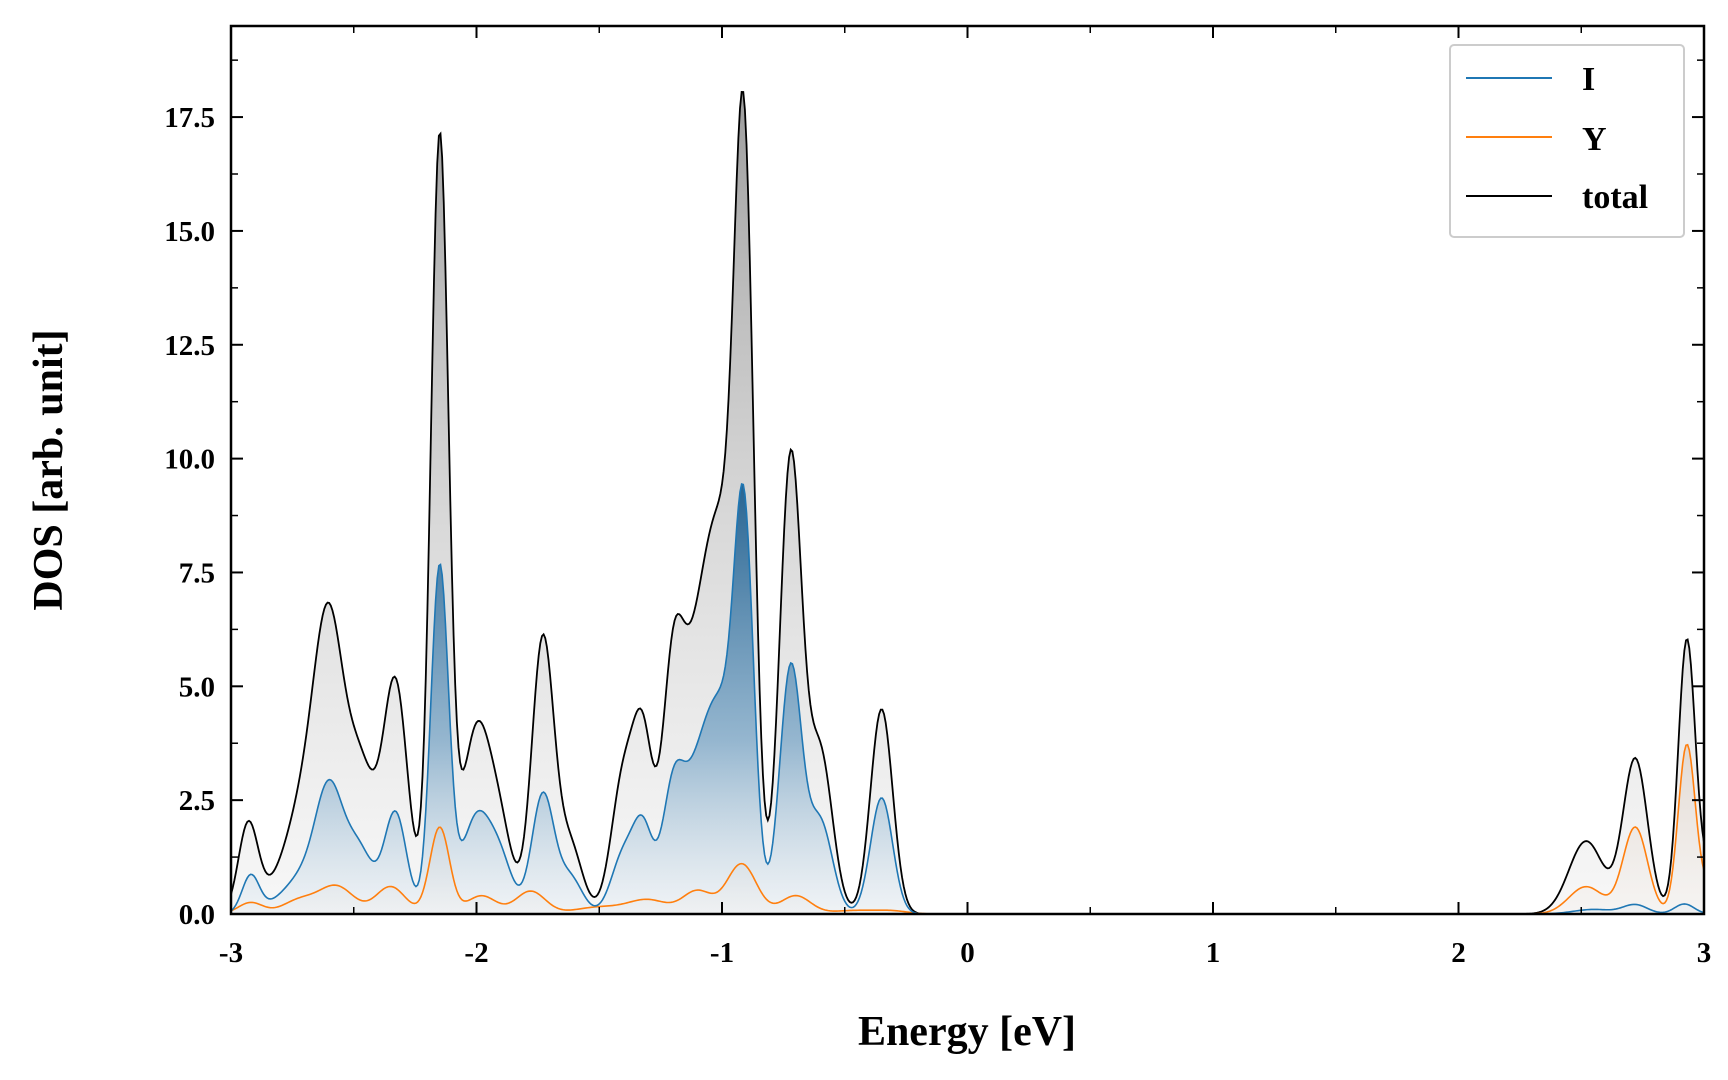 The width and height of the screenshot is (1728, 1080). What do you see at coordinates (1594, 139) in the screenshot?
I see `legend-label-Y: Y` at bounding box center [1594, 139].